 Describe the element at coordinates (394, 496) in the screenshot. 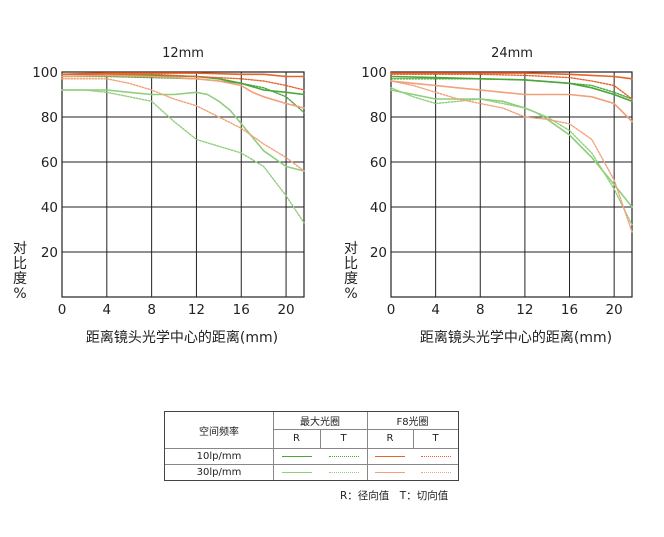

I see `footnote: R：径向值 T：切向值` at that location.